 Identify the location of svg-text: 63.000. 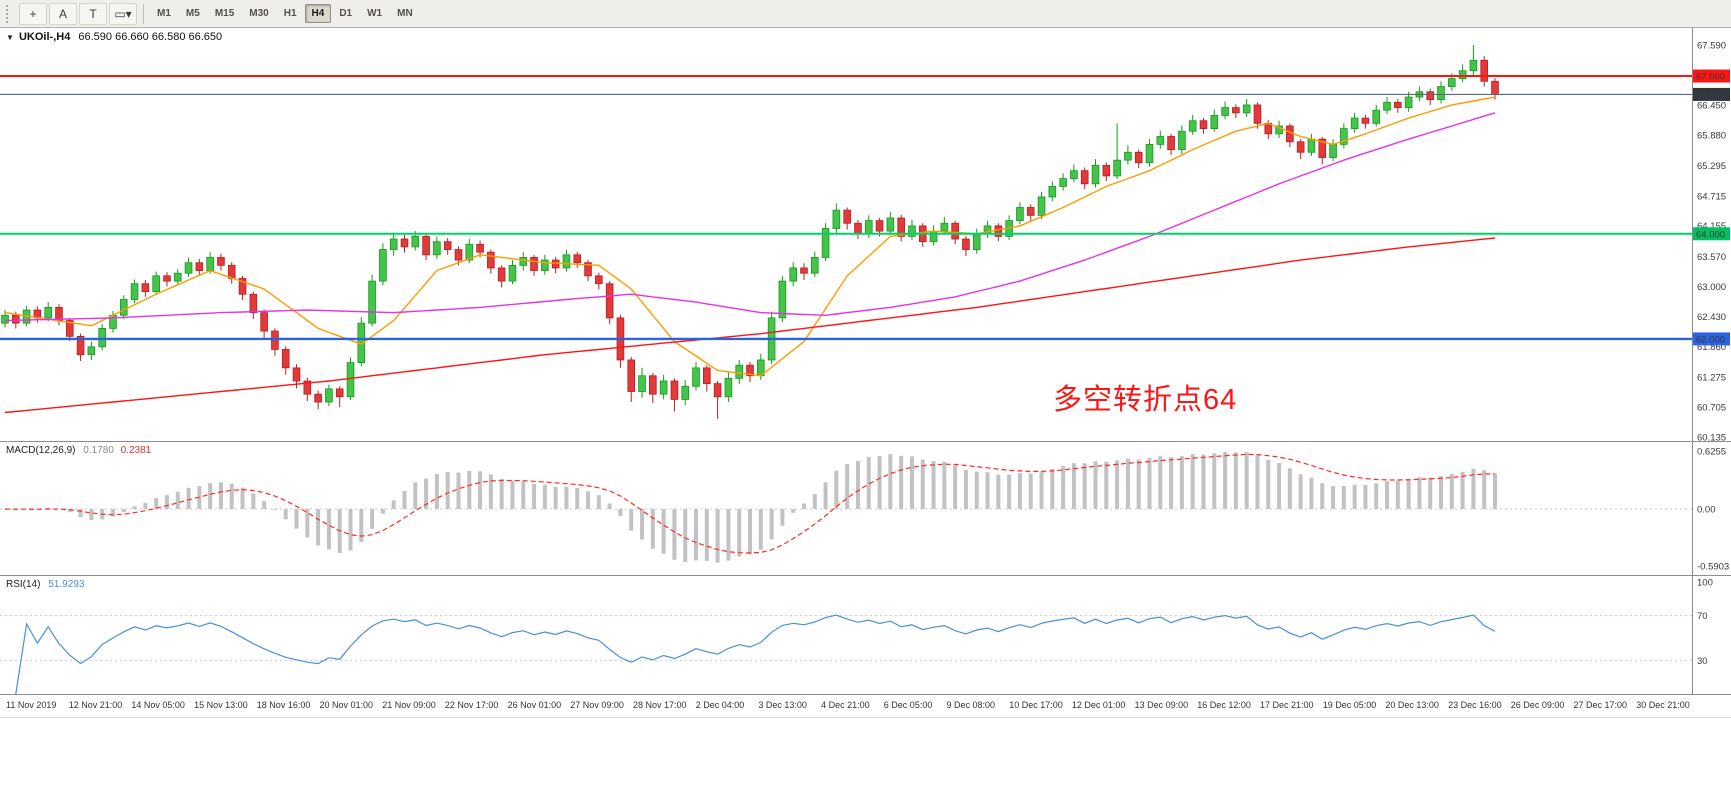
(1711, 287).